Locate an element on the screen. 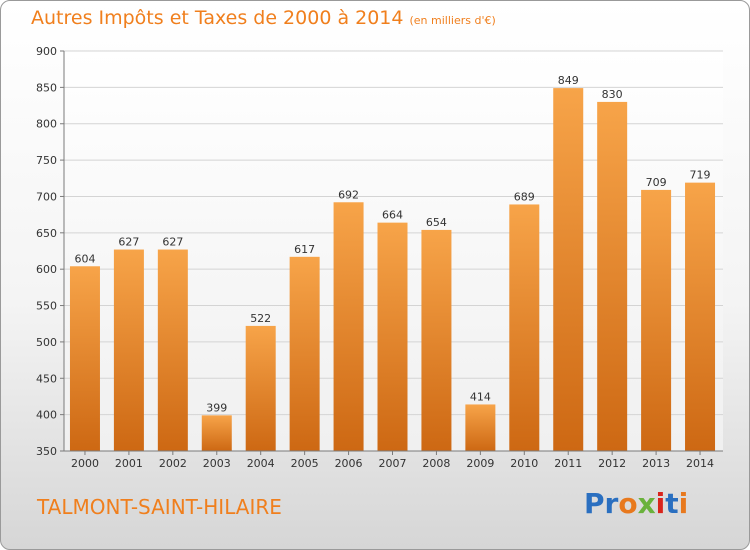 The height and width of the screenshot is (550, 750). y-tick-label: 500 is located at coordinates (46, 342).